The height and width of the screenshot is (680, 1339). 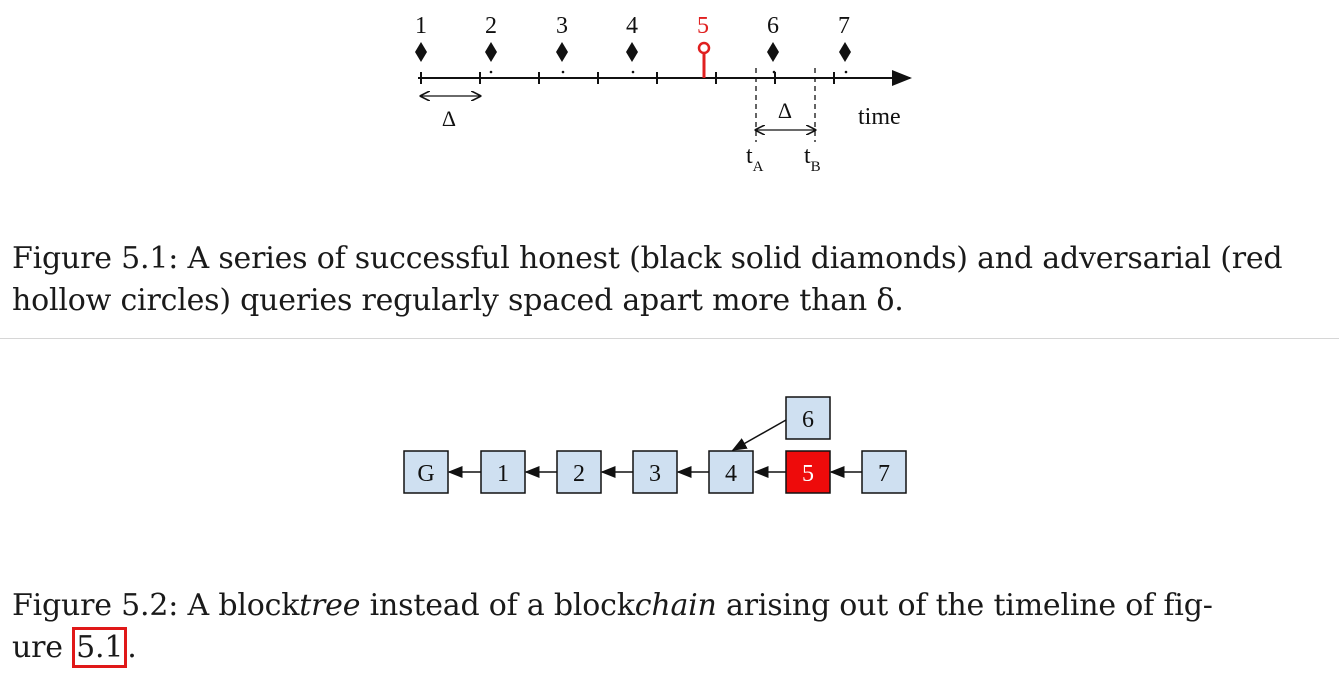 What do you see at coordinates (330, 605) in the screenshot?
I see `caption-italic-tree: tree` at bounding box center [330, 605].